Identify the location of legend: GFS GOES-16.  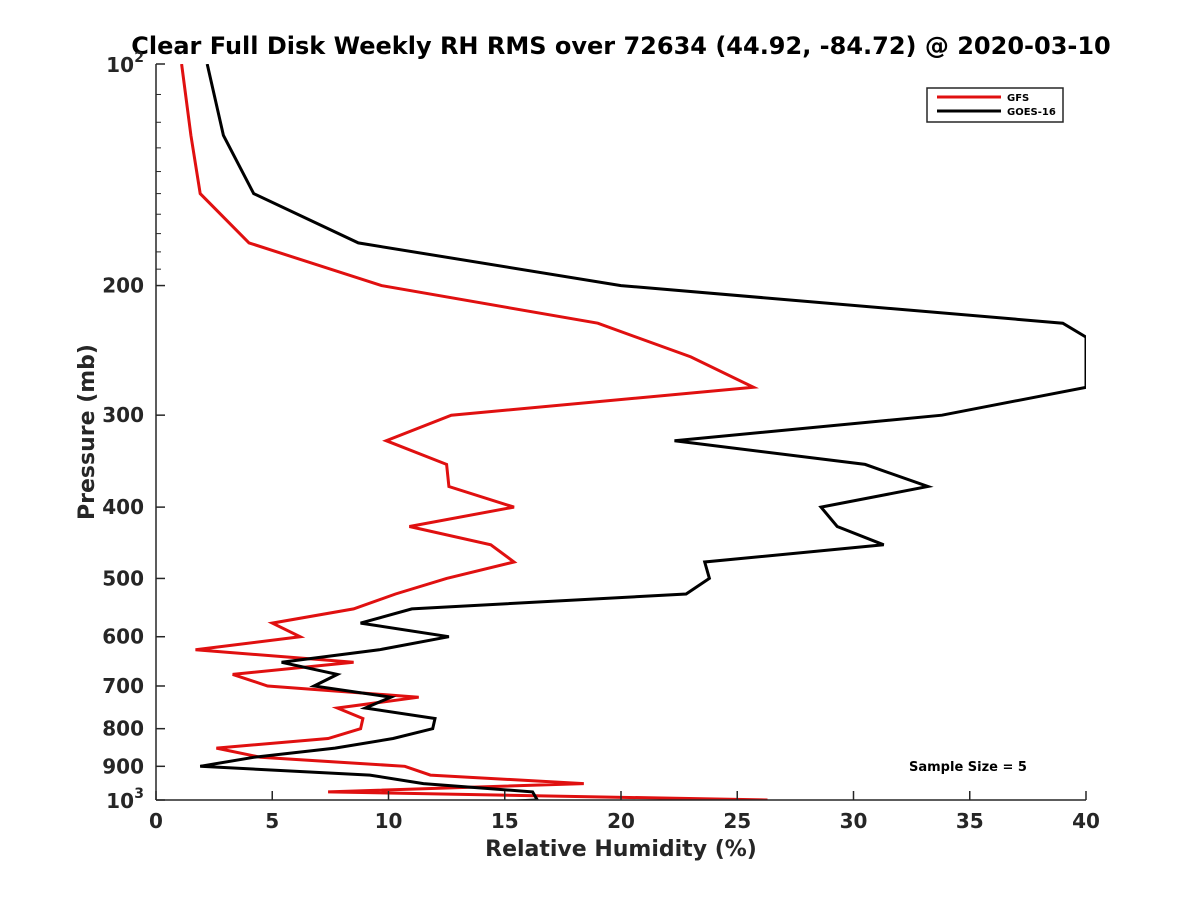
(995, 105).